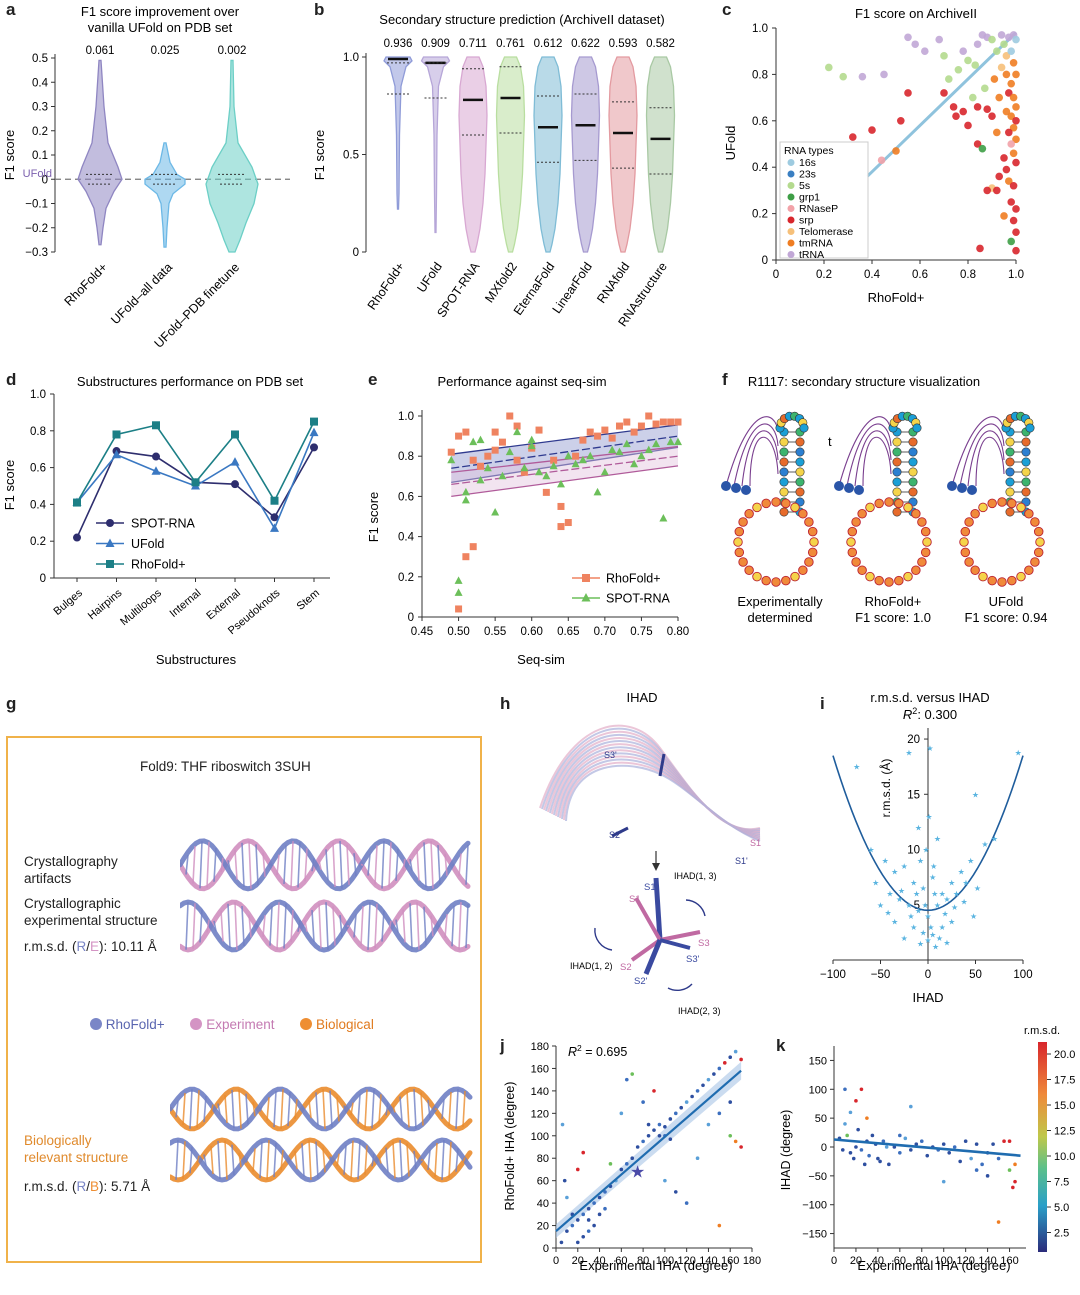 The width and height of the screenshot is (1080, 1295). What do you see at coordinates (933, 1265) in the screenshot?
I see `chart-k-xlabel: Experimental IHA (degree)` at bounding box center [933, 1265].